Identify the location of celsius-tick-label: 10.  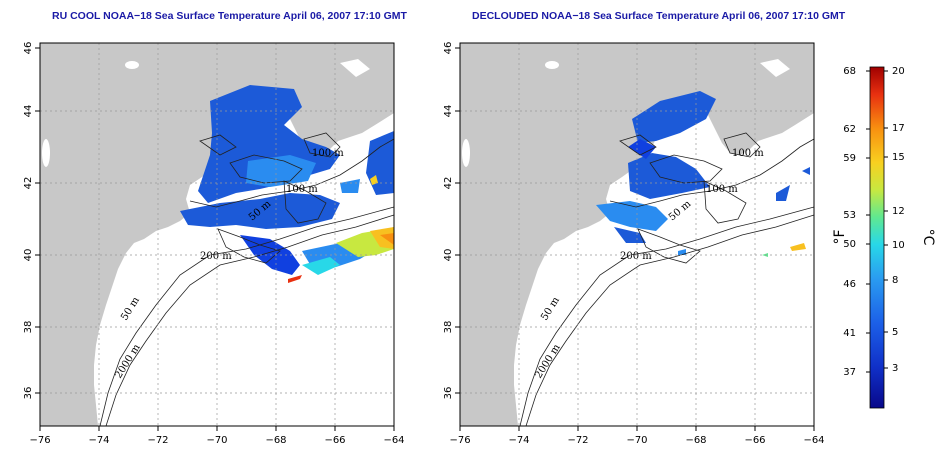
(898, 245).